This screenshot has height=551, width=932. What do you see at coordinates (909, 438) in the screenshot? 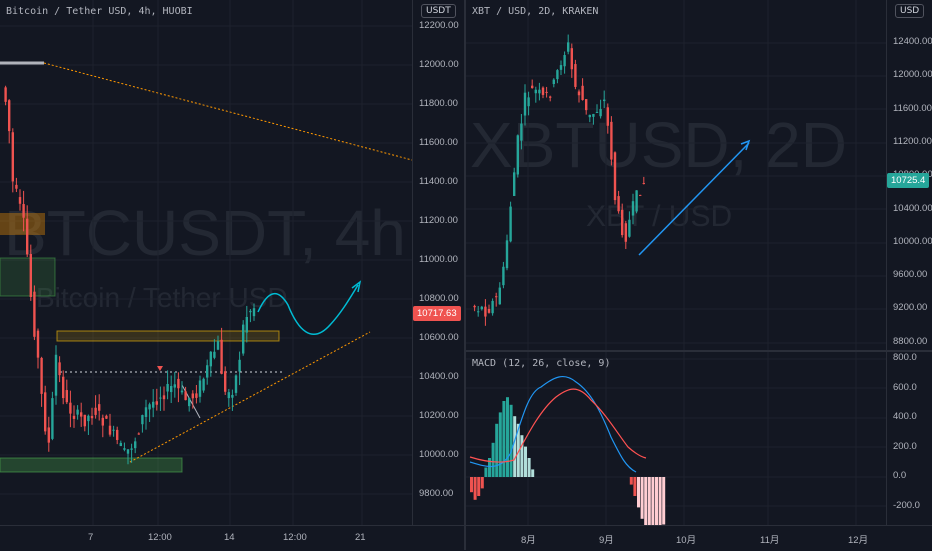
I see `macd-axis: 800.0 600.0 400.0 200.0 0.0 -200.0` at bounding box center [909, 438].